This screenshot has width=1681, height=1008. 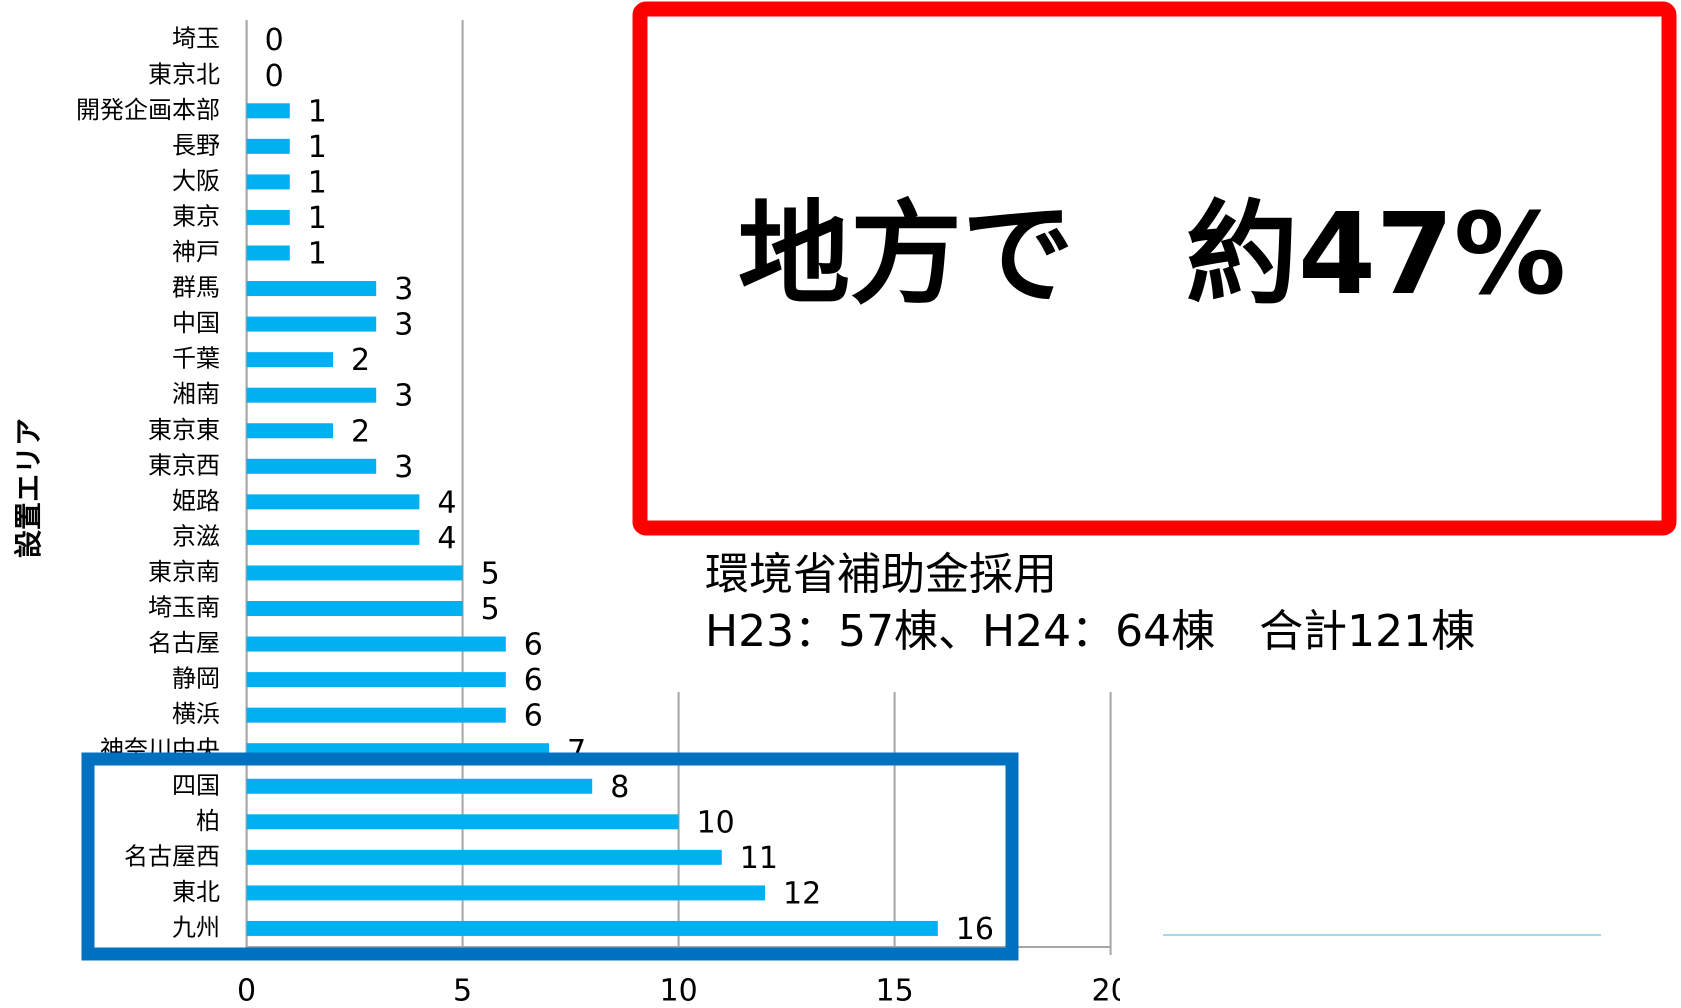 I want to click on y-tick-label: 静岡, so click(x=196, y=679).